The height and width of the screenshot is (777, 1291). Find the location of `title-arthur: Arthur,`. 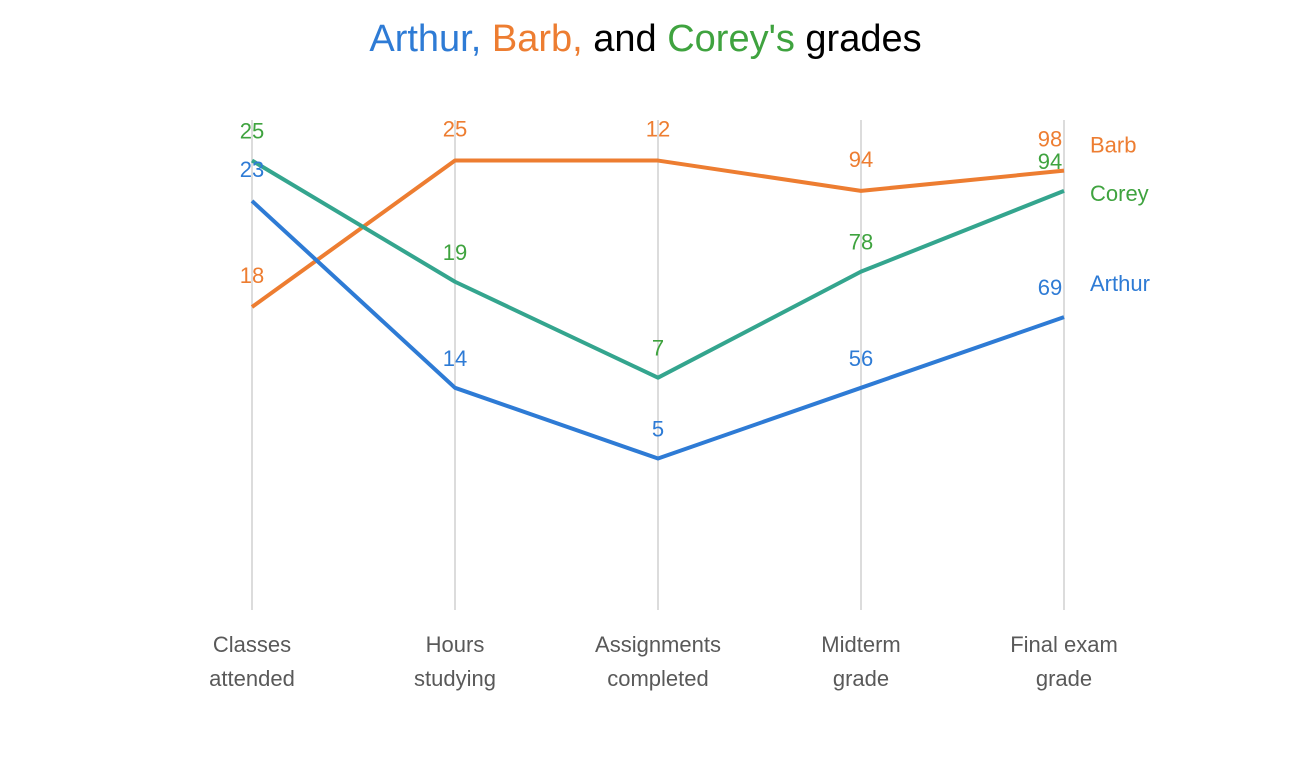

title-arthur: Arthur, is located at coordinates (425, 39).